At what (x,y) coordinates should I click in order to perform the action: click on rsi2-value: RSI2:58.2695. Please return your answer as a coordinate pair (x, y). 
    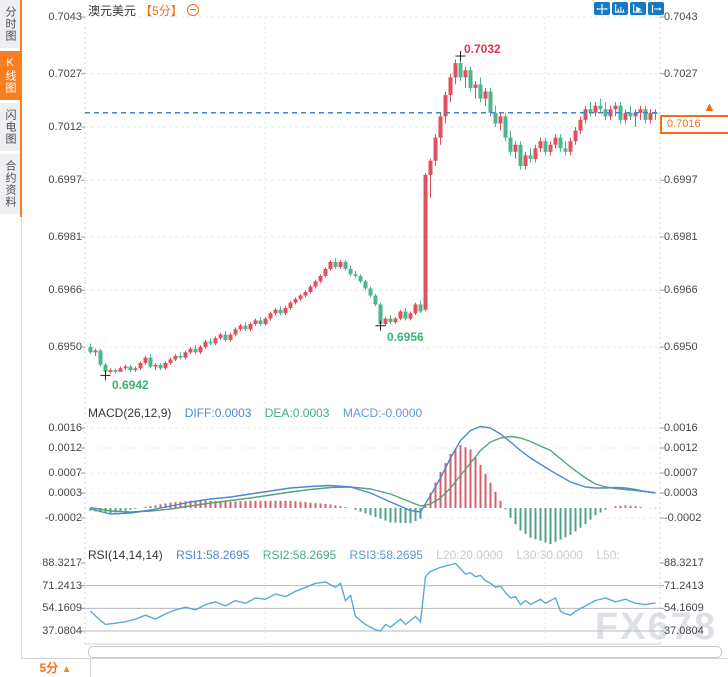
    Looking at the image, I should click on (299, 555).